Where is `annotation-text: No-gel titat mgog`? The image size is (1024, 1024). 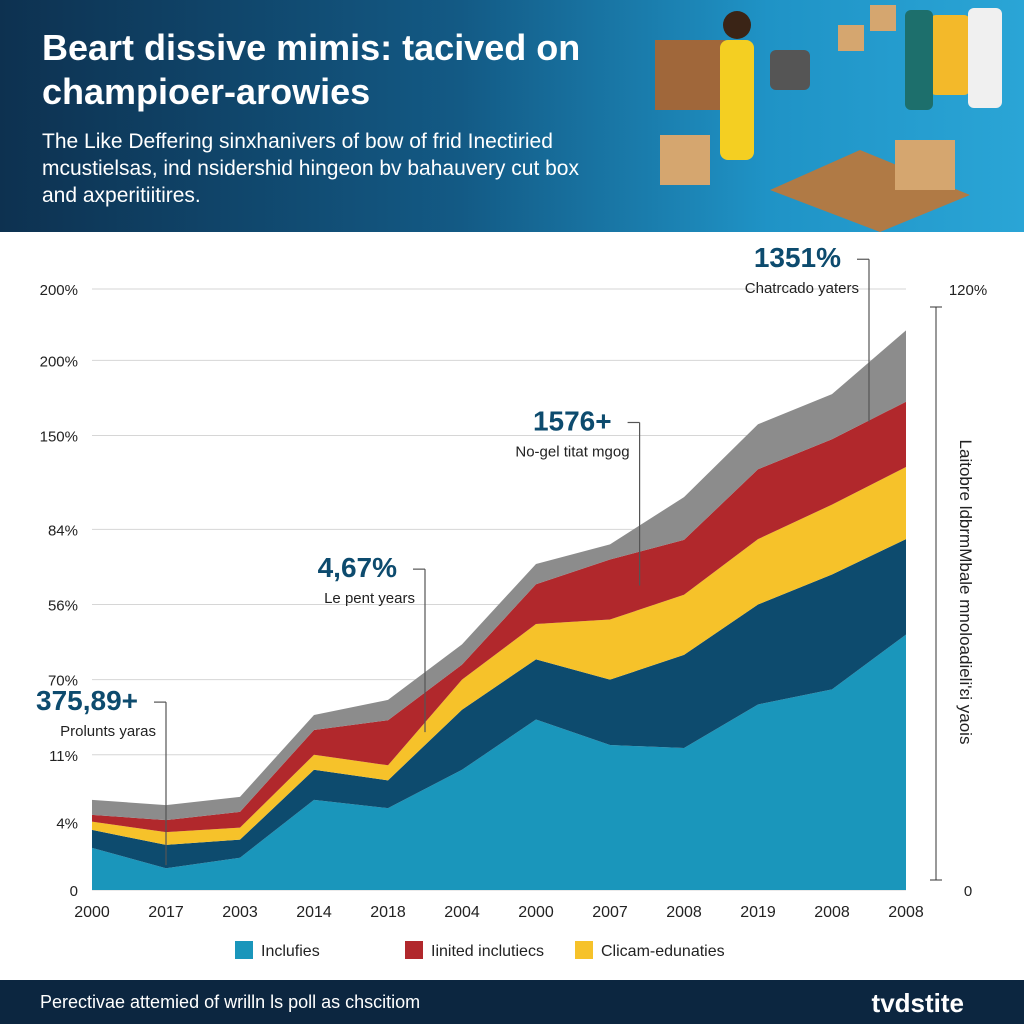
annotation-text: No-gel titat mgog is located at coordinates (572, 451).